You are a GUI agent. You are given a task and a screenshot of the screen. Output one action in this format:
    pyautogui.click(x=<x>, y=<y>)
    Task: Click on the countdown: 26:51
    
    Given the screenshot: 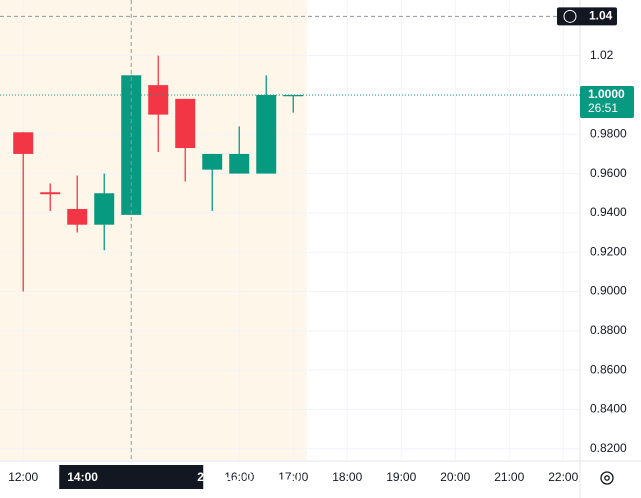 What is the action you would take?
    pyautogui.click(x=603, y=108)
    